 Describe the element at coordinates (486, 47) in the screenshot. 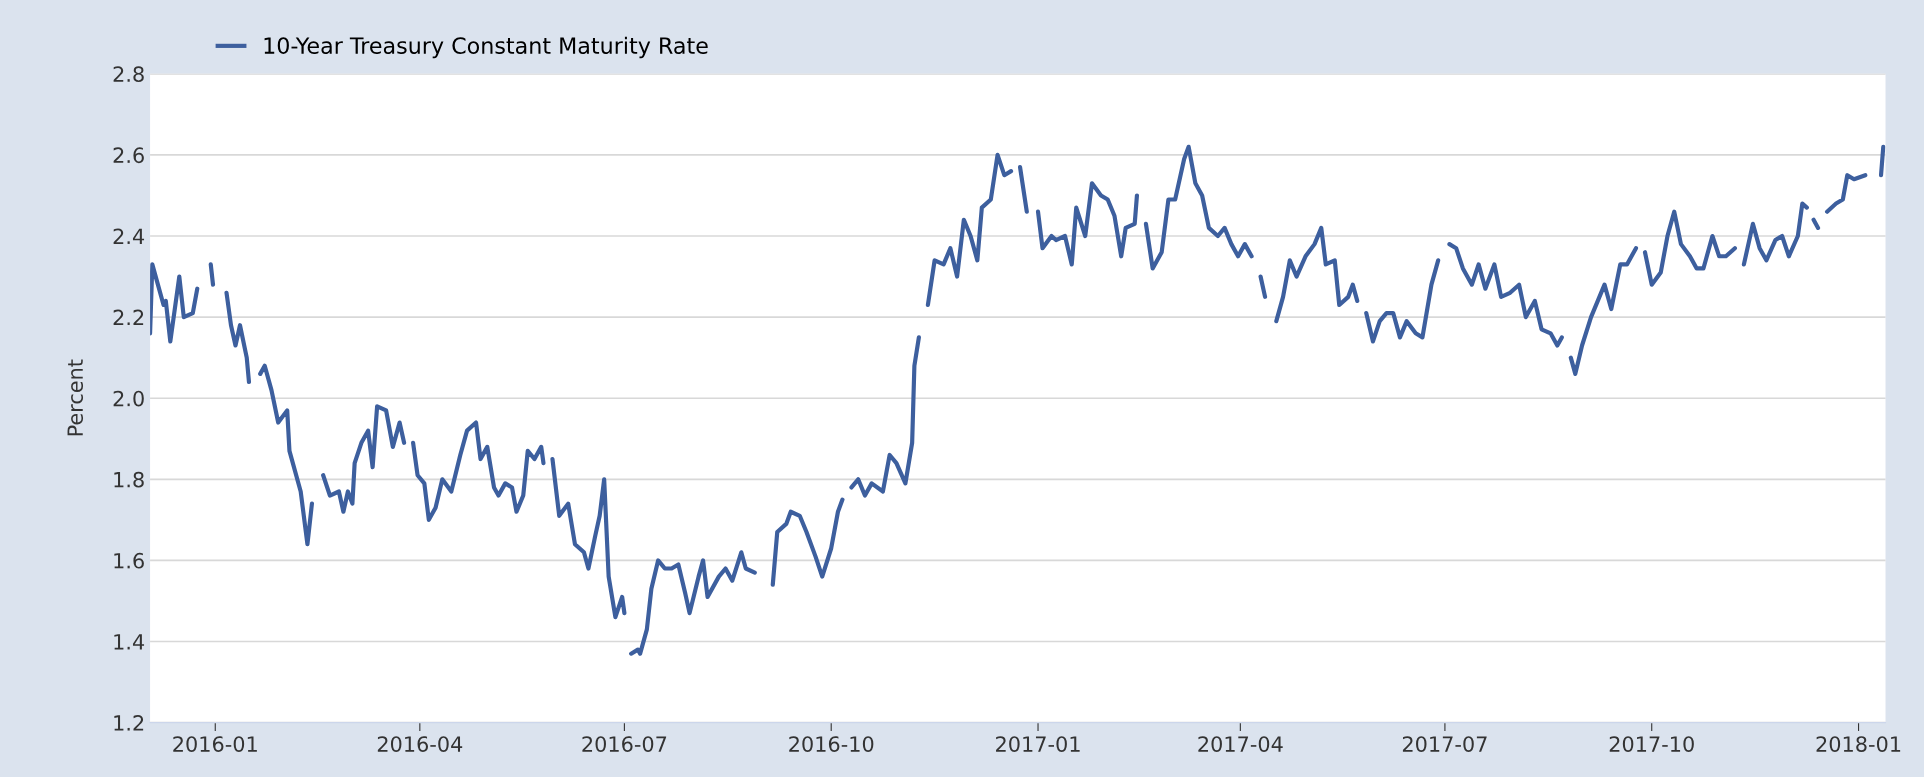

I see `legend-label: 10-Year Treasury Constant Maturity Rate` at that location.